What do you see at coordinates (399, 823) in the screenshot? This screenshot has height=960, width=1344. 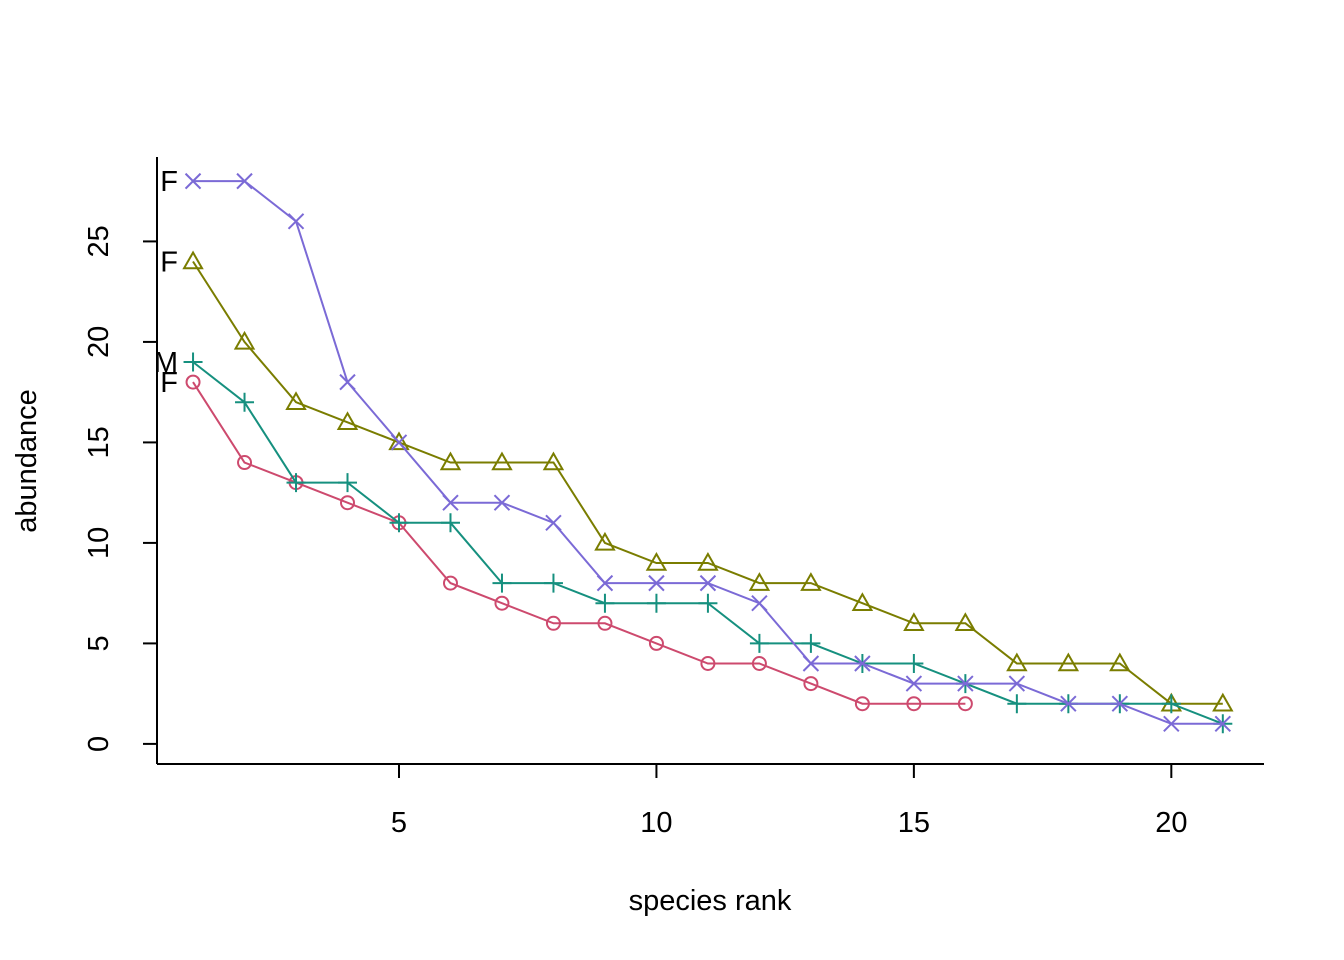 I see `x-tick-label: 5` at bounding box center [399, 823].